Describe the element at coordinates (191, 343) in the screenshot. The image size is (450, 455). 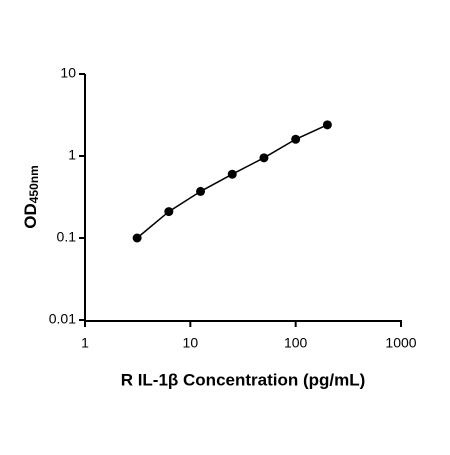
I see `x-tick-label: 10` at that location.